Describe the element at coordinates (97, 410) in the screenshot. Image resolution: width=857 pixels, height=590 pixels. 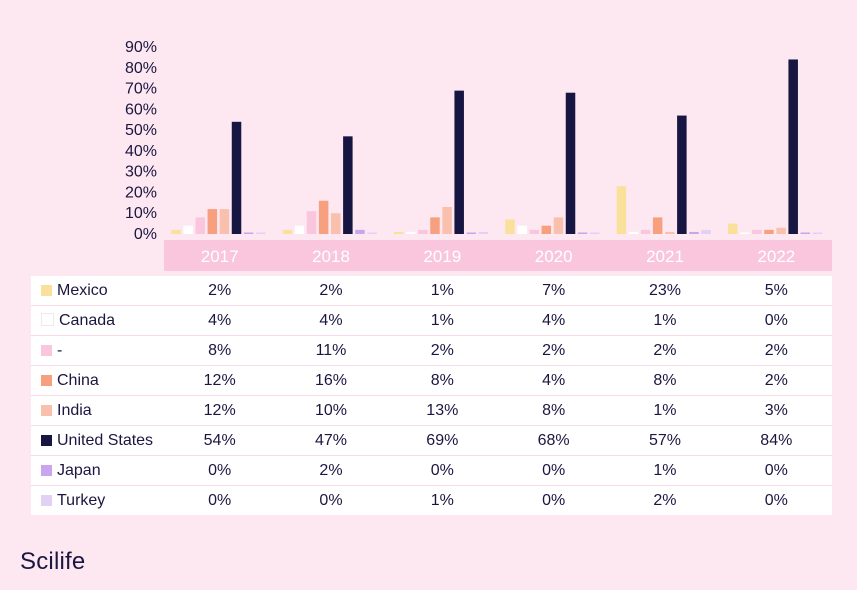
I see `series-label-cell: India` at that location.